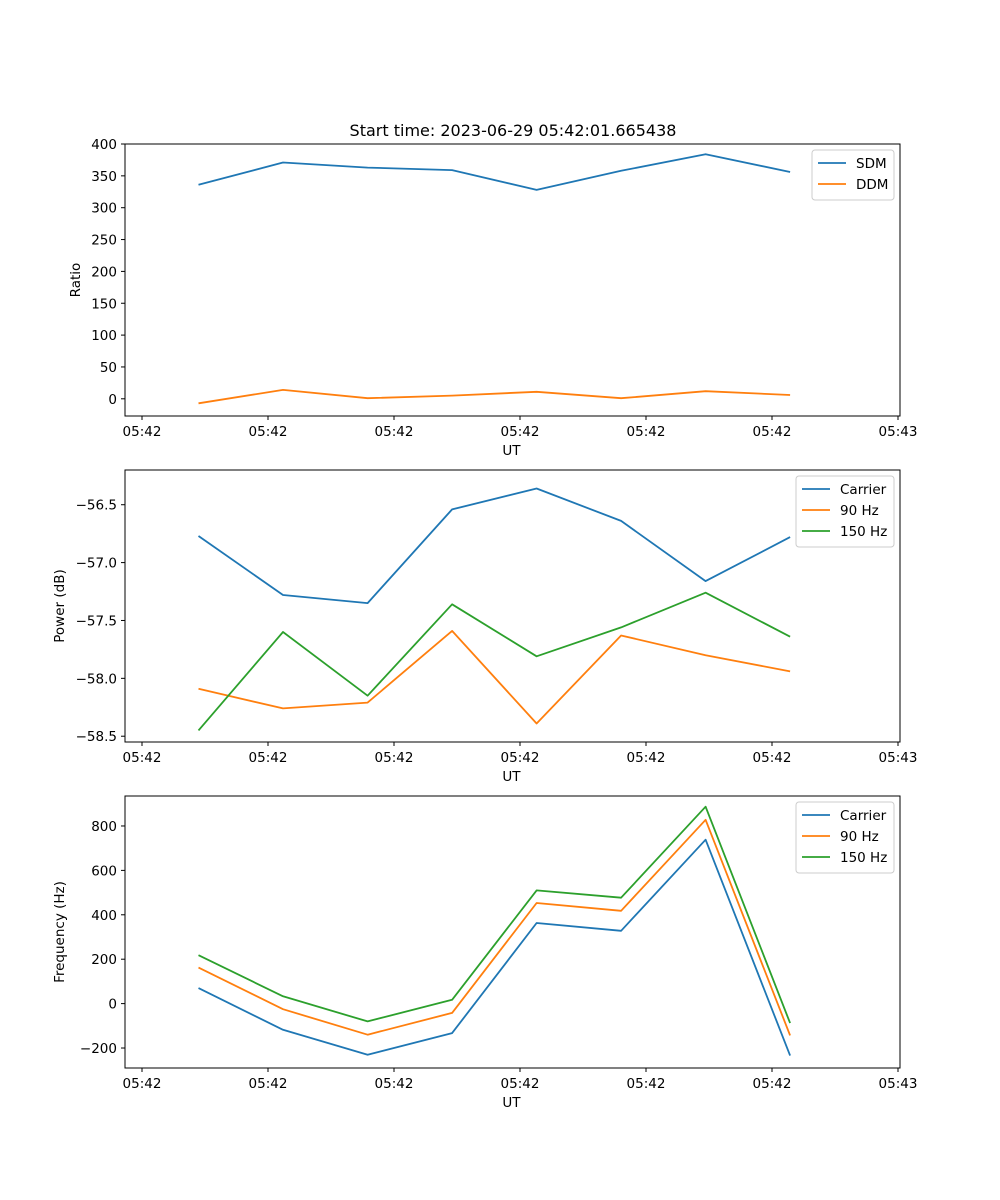 Image resolution: width=1000 pixels, height=1200 pixels. What do you see at coordinates (76, 280) in the screenshot?
I see `y-axis-label: Ratio` at bounding box center [76, 280].